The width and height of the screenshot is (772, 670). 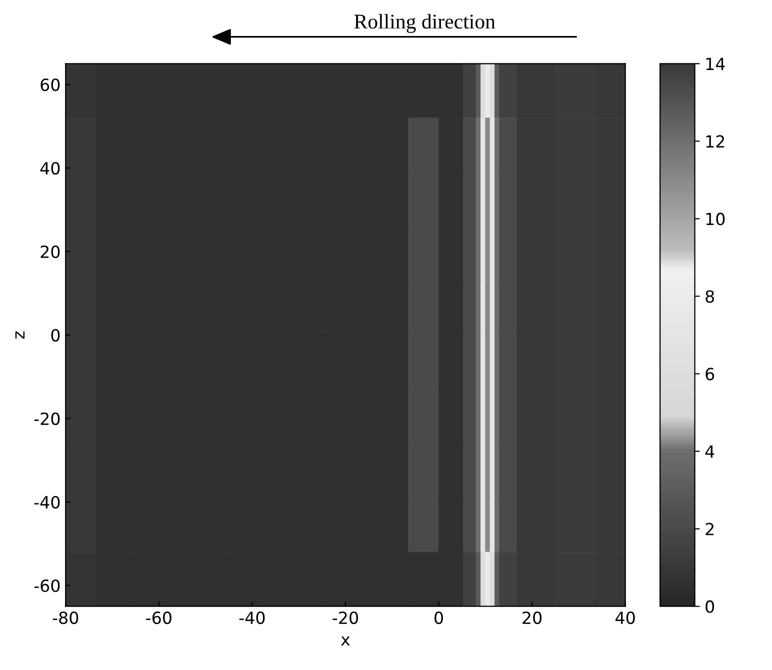 What do you see at coordinates (715, 219) in the screenshot?
I see `color-bar-label: 10` at bounding box center [715, 219].